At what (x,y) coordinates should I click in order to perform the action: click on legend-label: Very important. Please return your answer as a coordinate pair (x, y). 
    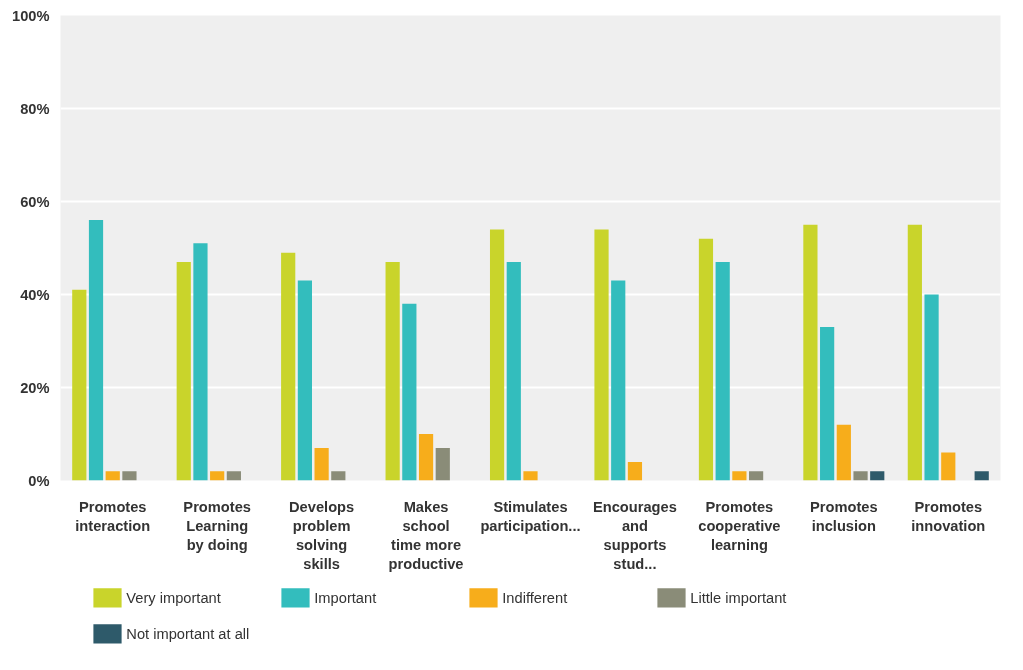
    Looking at the image, I should click on (173, 597).